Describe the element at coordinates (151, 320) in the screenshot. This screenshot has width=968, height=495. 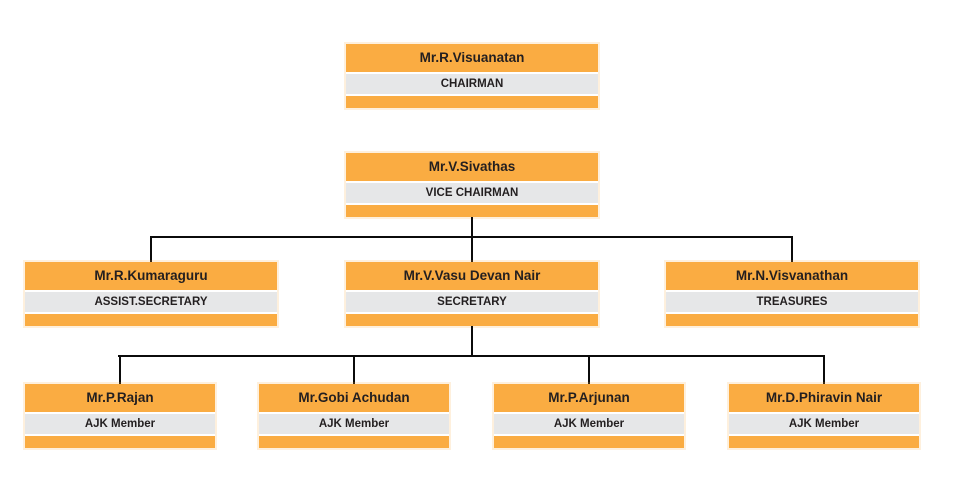
I see `assist-secretary-footer-bar` at that location.